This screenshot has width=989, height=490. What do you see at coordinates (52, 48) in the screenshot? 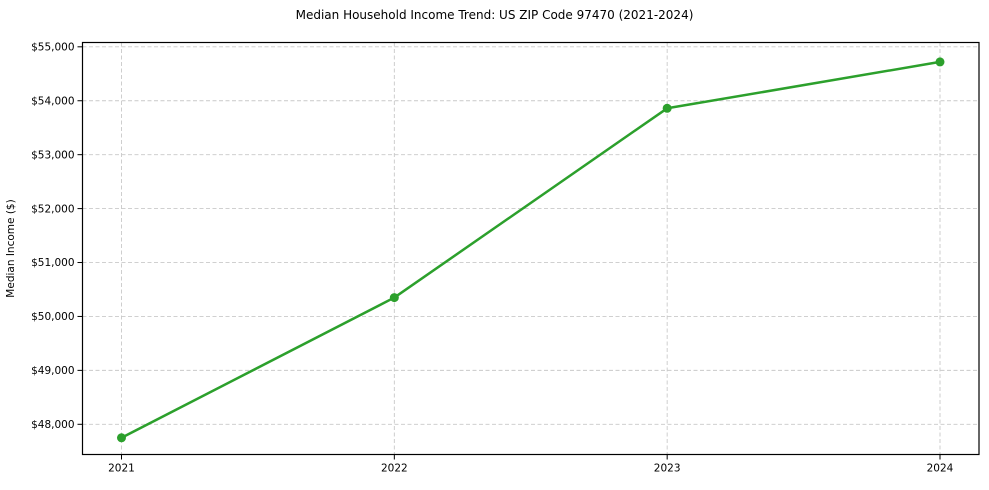
I see `y-tick-label: $55,000` at bounding box center [52, 48].